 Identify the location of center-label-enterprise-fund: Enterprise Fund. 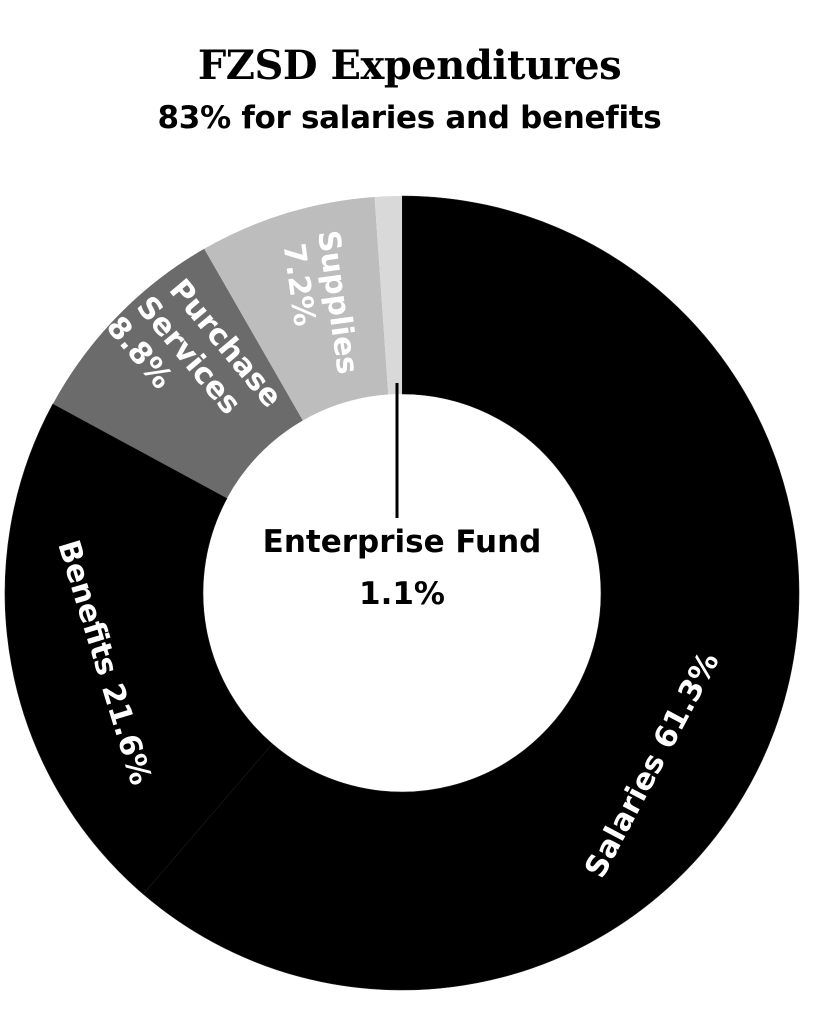
(402, 542).